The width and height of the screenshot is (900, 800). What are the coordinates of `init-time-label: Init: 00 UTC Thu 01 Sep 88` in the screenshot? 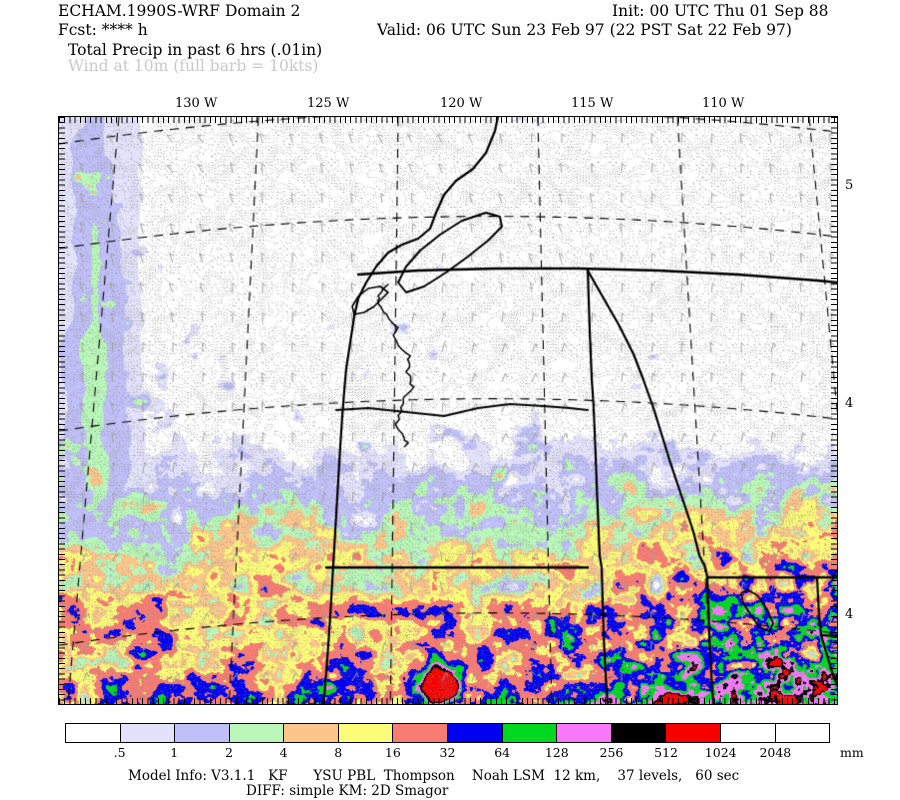 It's located at (720, 11).